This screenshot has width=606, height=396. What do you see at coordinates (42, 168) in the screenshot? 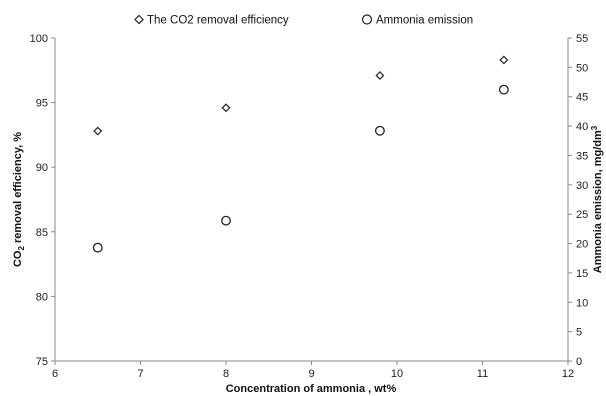
I see `y-left-tick-label: 90` at bounding box center [42, 168].